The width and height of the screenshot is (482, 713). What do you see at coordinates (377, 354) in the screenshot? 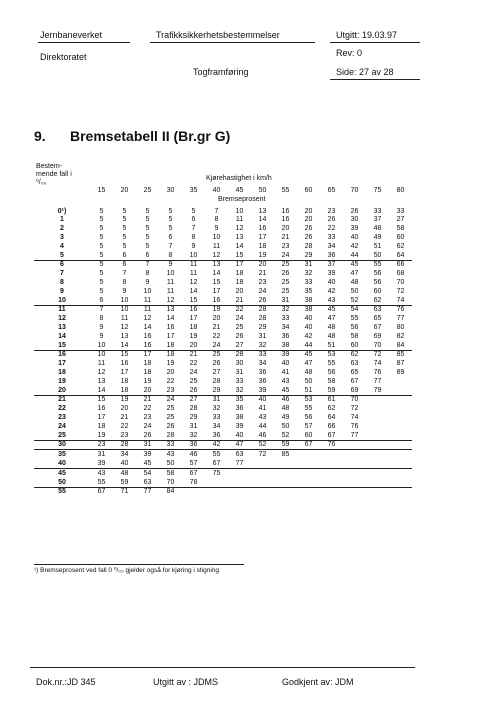
I see `brake-percent-cell: 72` at bounding box center [377, 354].